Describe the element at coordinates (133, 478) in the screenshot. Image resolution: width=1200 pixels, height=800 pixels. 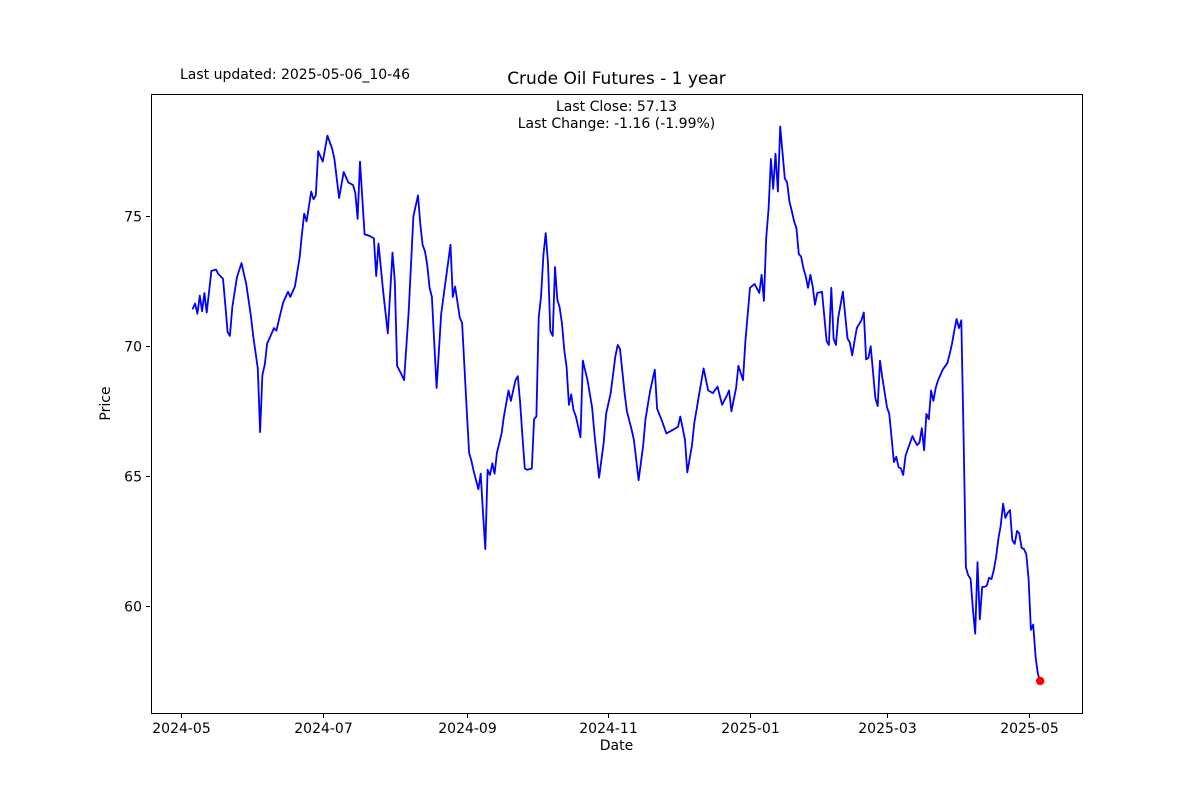
I see `y-tick-label: 65` at that location.